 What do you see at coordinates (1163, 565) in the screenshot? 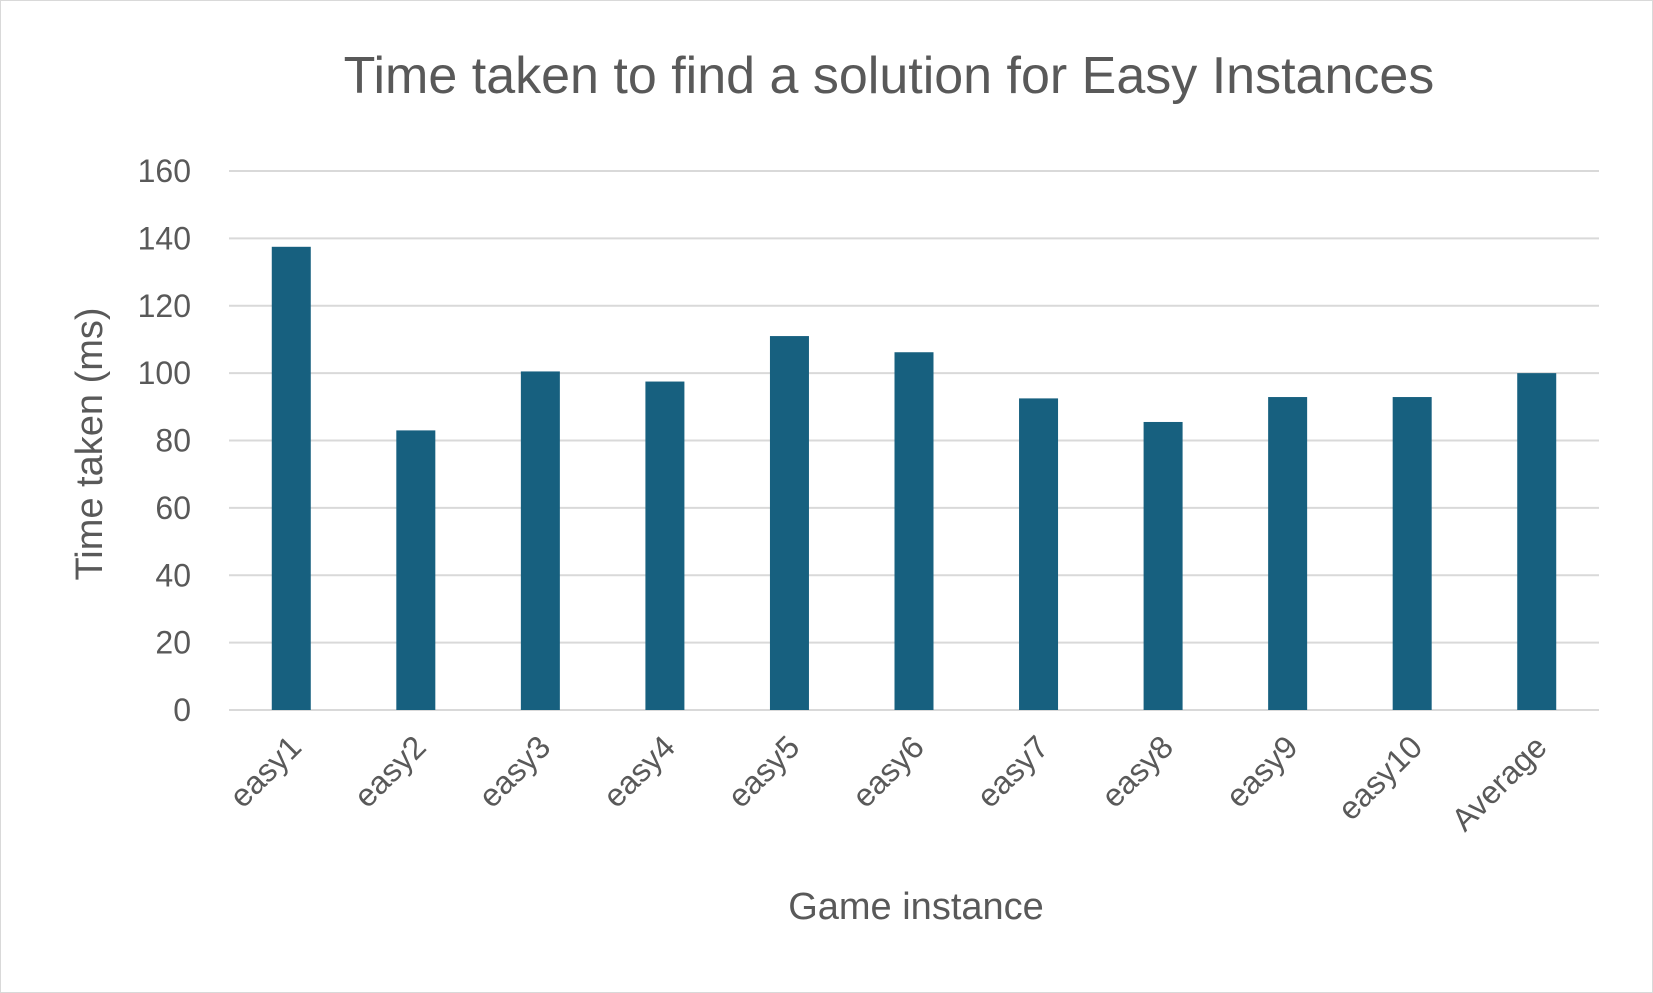
I see `bar-easy8` at bounding box center [1163, 565].